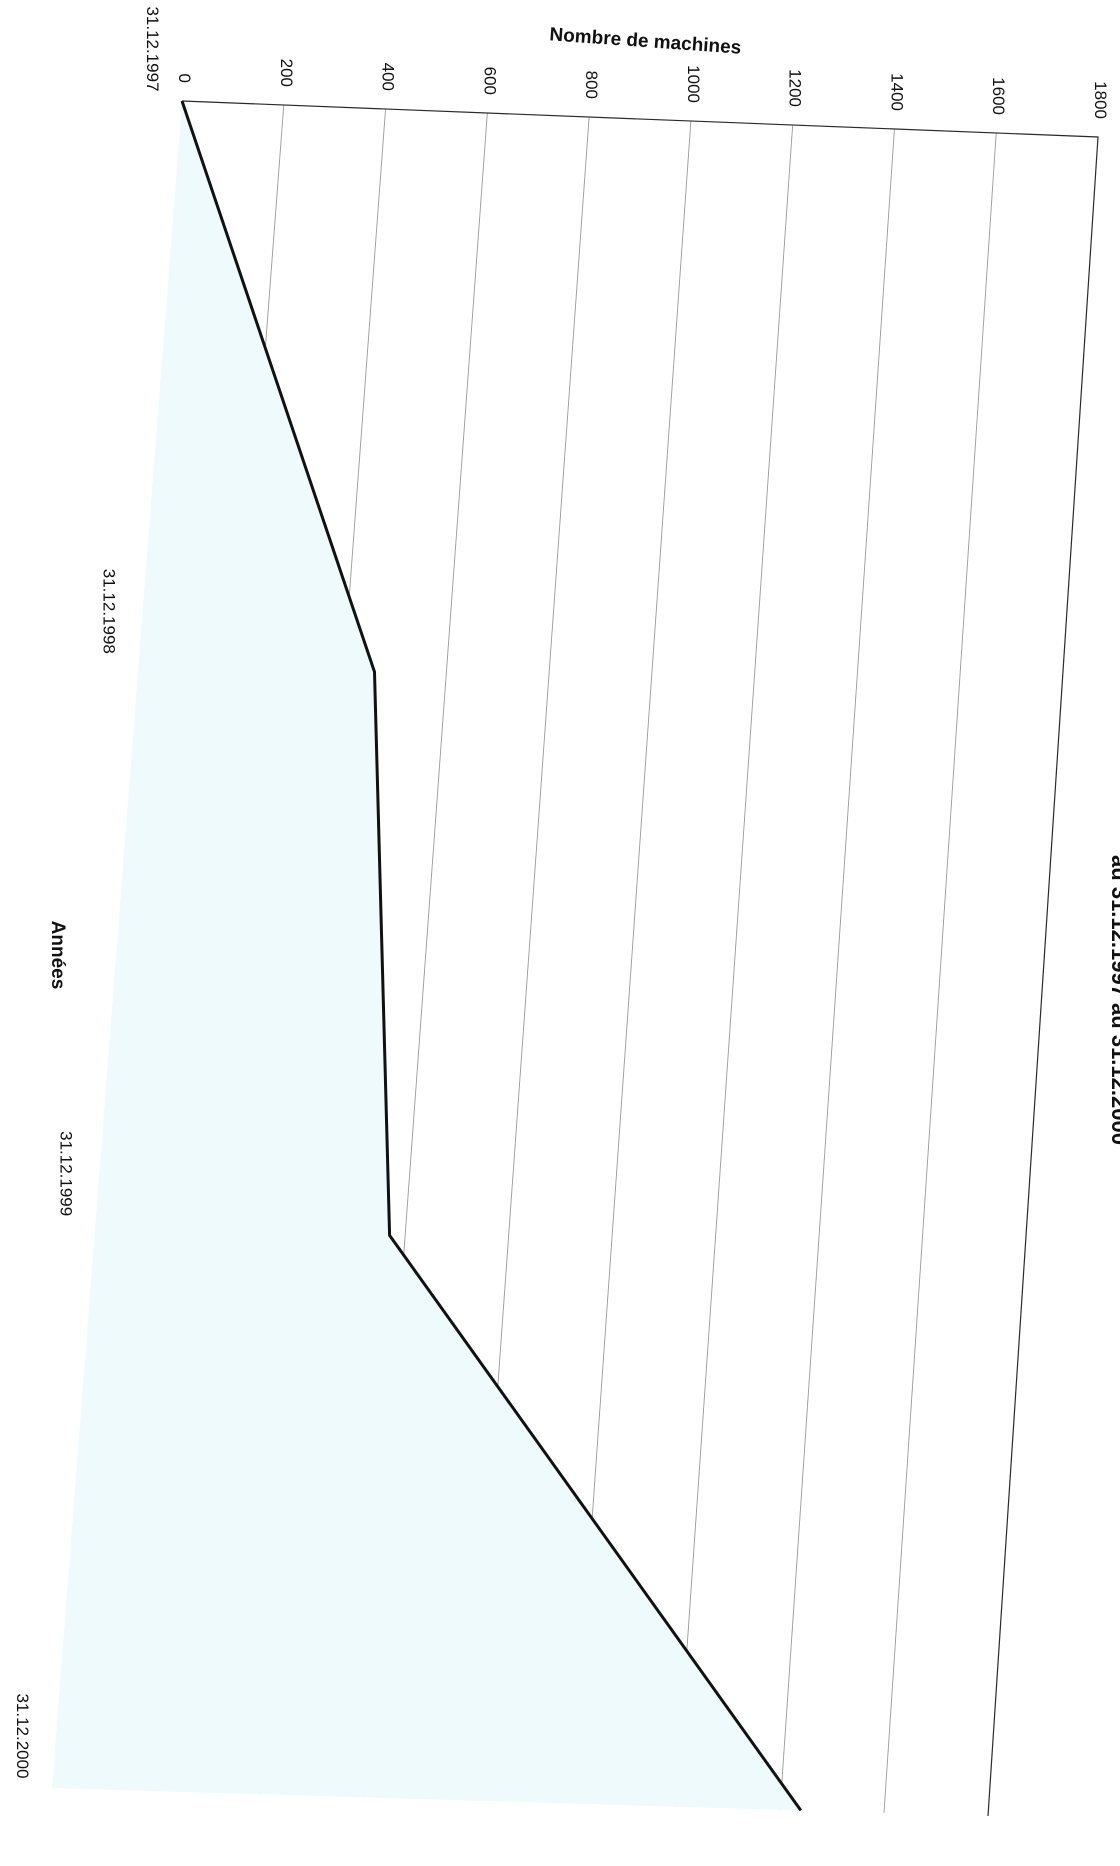 This screenshot has width=1120, height=1866. I want to click on y-tick-labels: 0 200 400 600 800 1000 1200 1400 1600 1800, so click(642, 89).